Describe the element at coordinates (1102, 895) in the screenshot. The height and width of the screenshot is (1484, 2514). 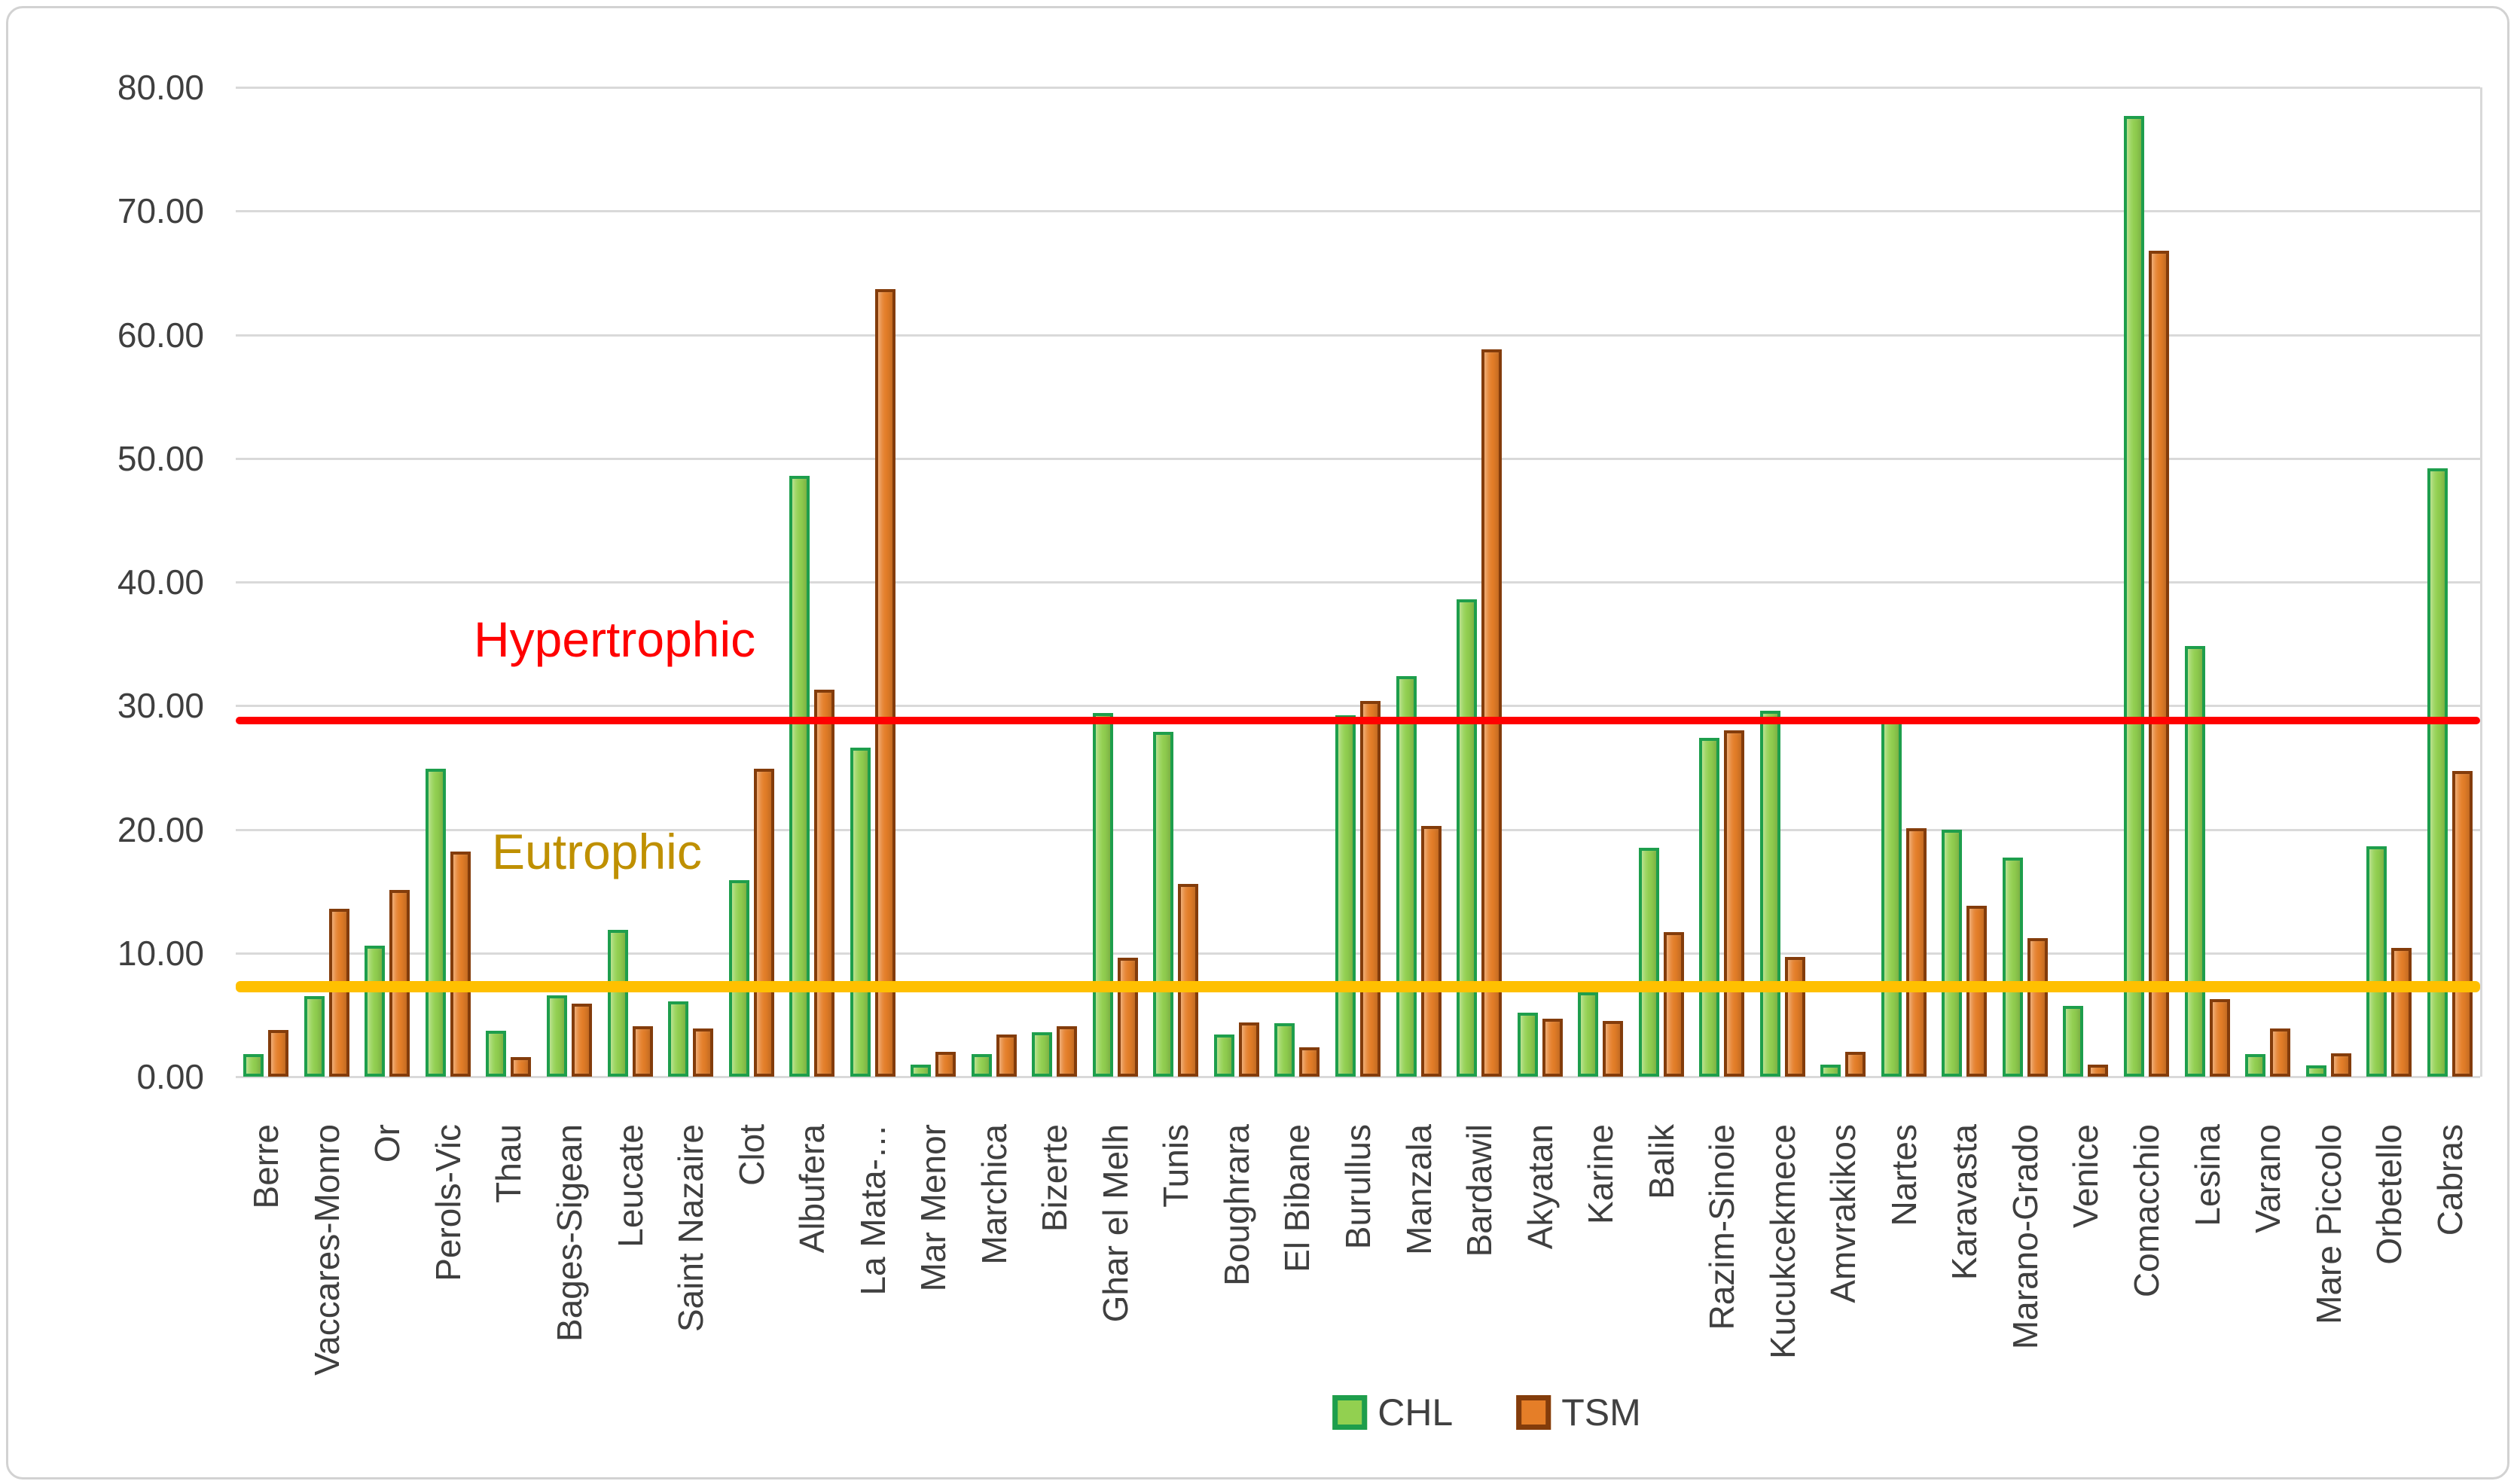
I see `bar-chl-ghar-el-melh` at that location.